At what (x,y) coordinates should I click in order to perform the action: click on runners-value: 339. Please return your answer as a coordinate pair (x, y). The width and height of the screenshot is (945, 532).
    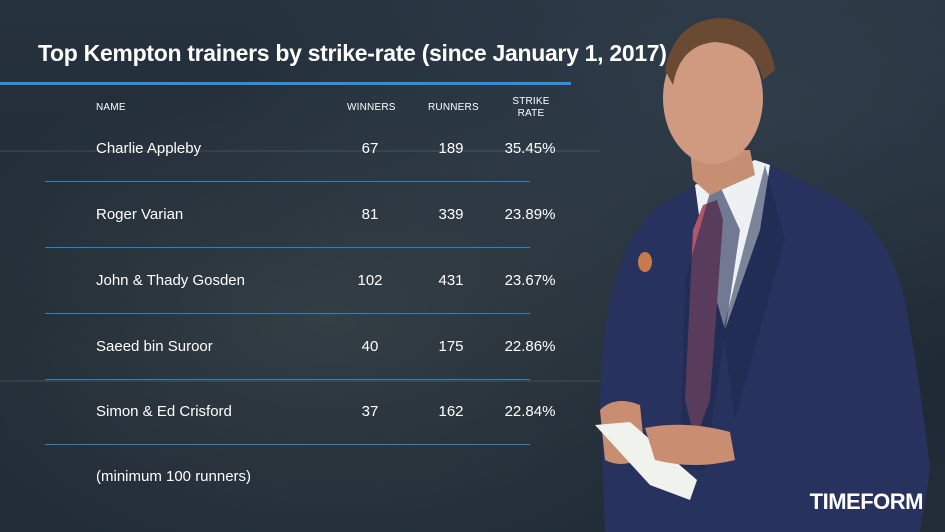
    Looking at the image, I should click on (451, 214).